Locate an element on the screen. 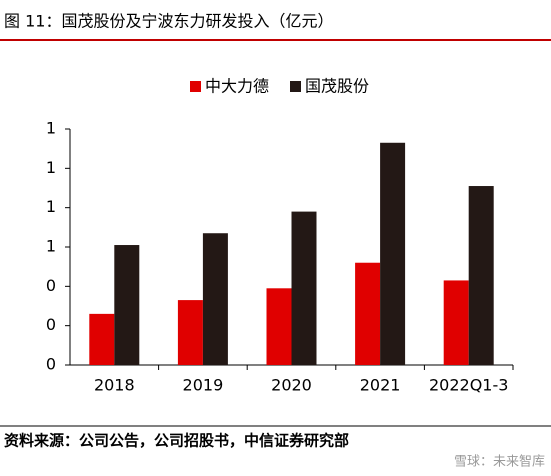 This screenshot has width=551, height=476. x-tick-label: 2021 is located at coordinates (380, 385).